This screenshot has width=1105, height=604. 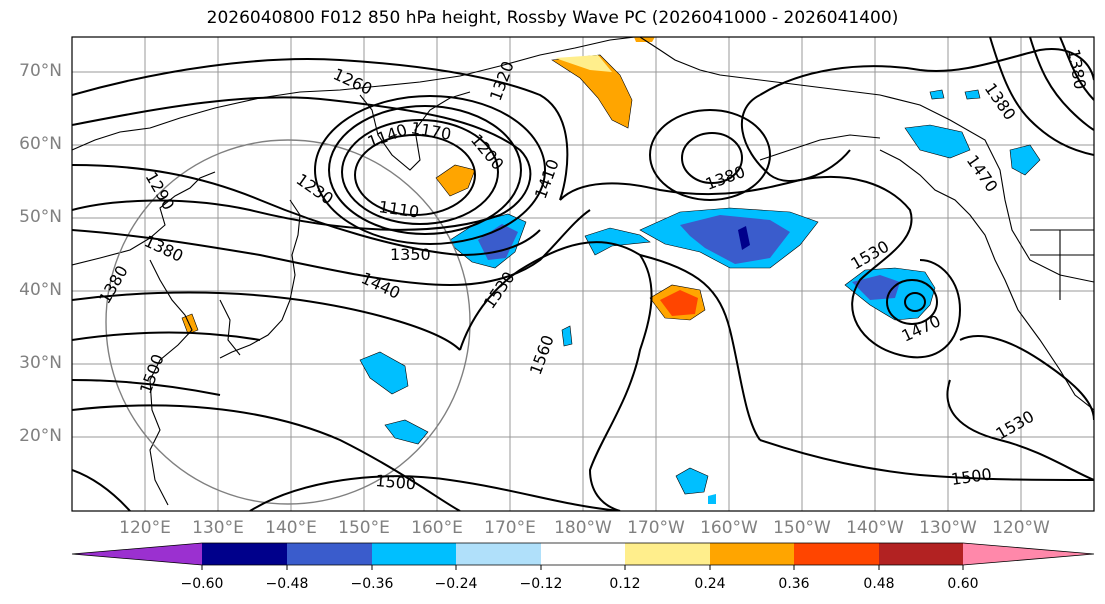 I want to click on colorbar-tick-label: 0.36, so click(x=794, y=584).